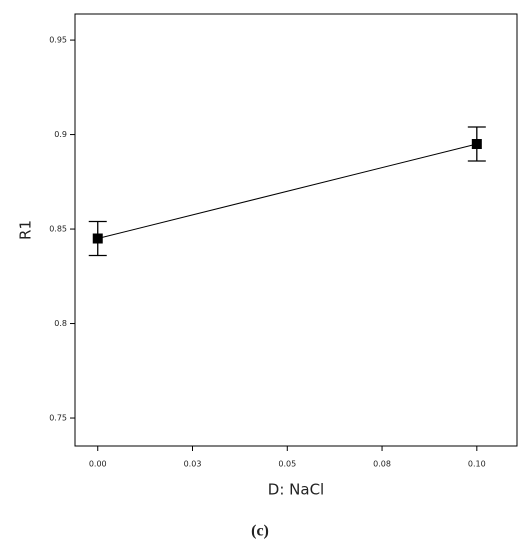 The width and height of the screenshot is (519, 550). I want to click on caption: (c), so click(260, 531).